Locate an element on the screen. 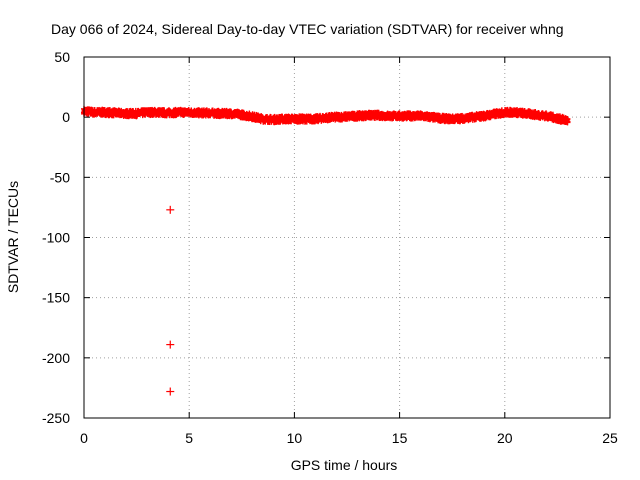 This screenshot has width=640, height=480. y-tick-label: -200 is located at coordinates (56, 358).